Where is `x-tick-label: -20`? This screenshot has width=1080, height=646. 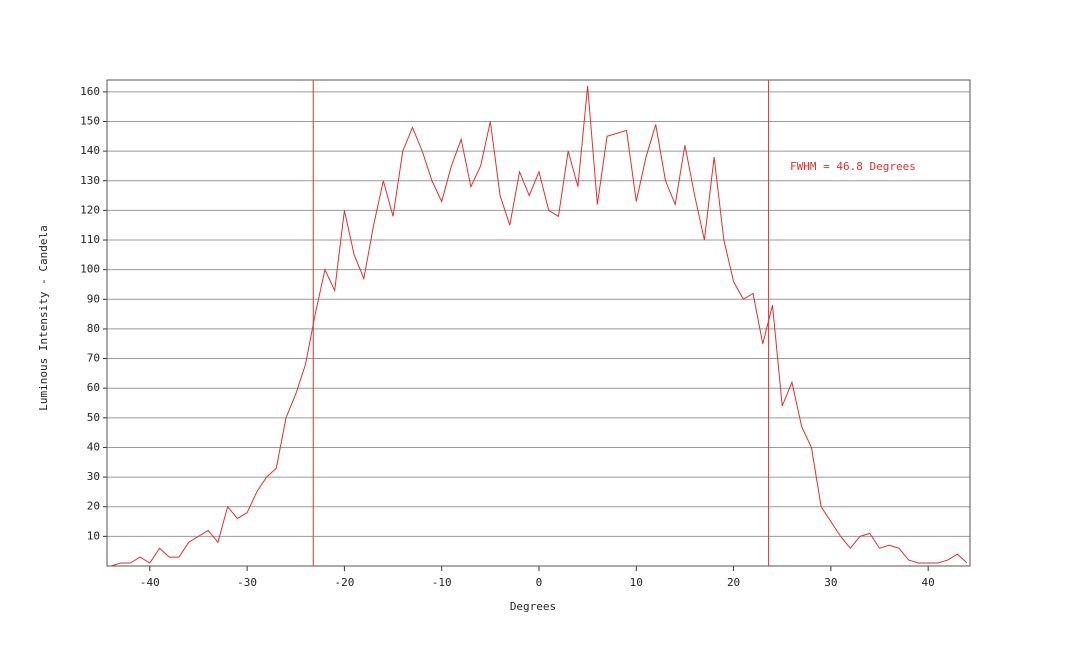 x-tick-label: -20 is located at coordinates (344, 582).